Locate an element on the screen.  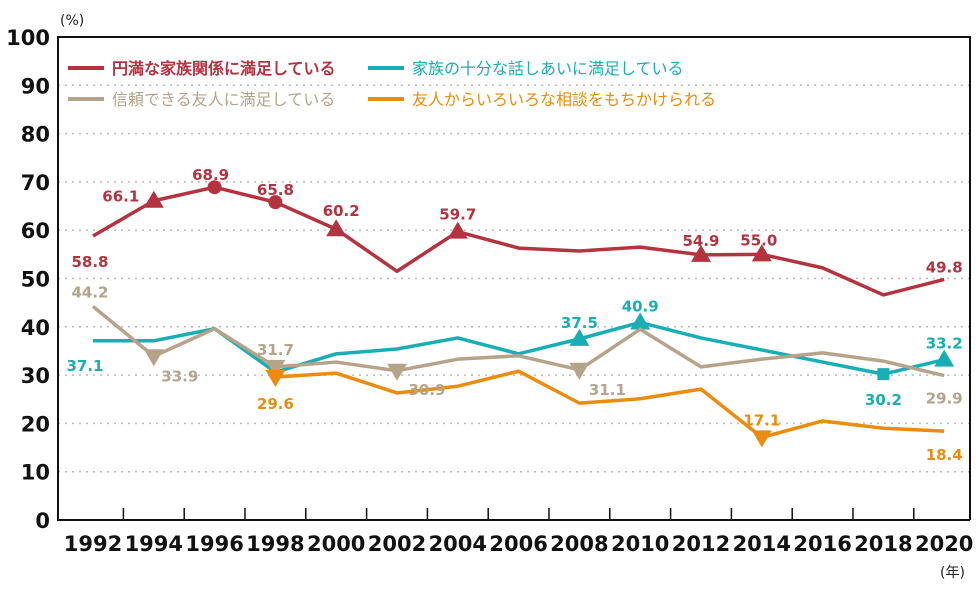
data-label: 17.1 is located at coordinates (761, 420).